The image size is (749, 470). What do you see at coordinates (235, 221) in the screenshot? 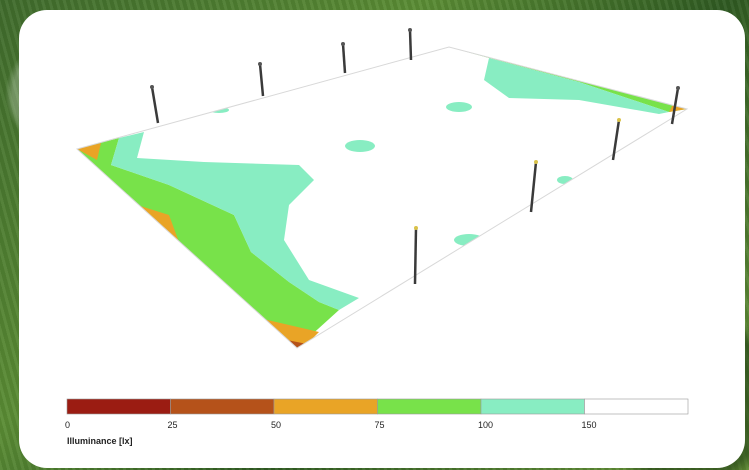
I see `zone-100-150-left` at bounding box center [235, 221].